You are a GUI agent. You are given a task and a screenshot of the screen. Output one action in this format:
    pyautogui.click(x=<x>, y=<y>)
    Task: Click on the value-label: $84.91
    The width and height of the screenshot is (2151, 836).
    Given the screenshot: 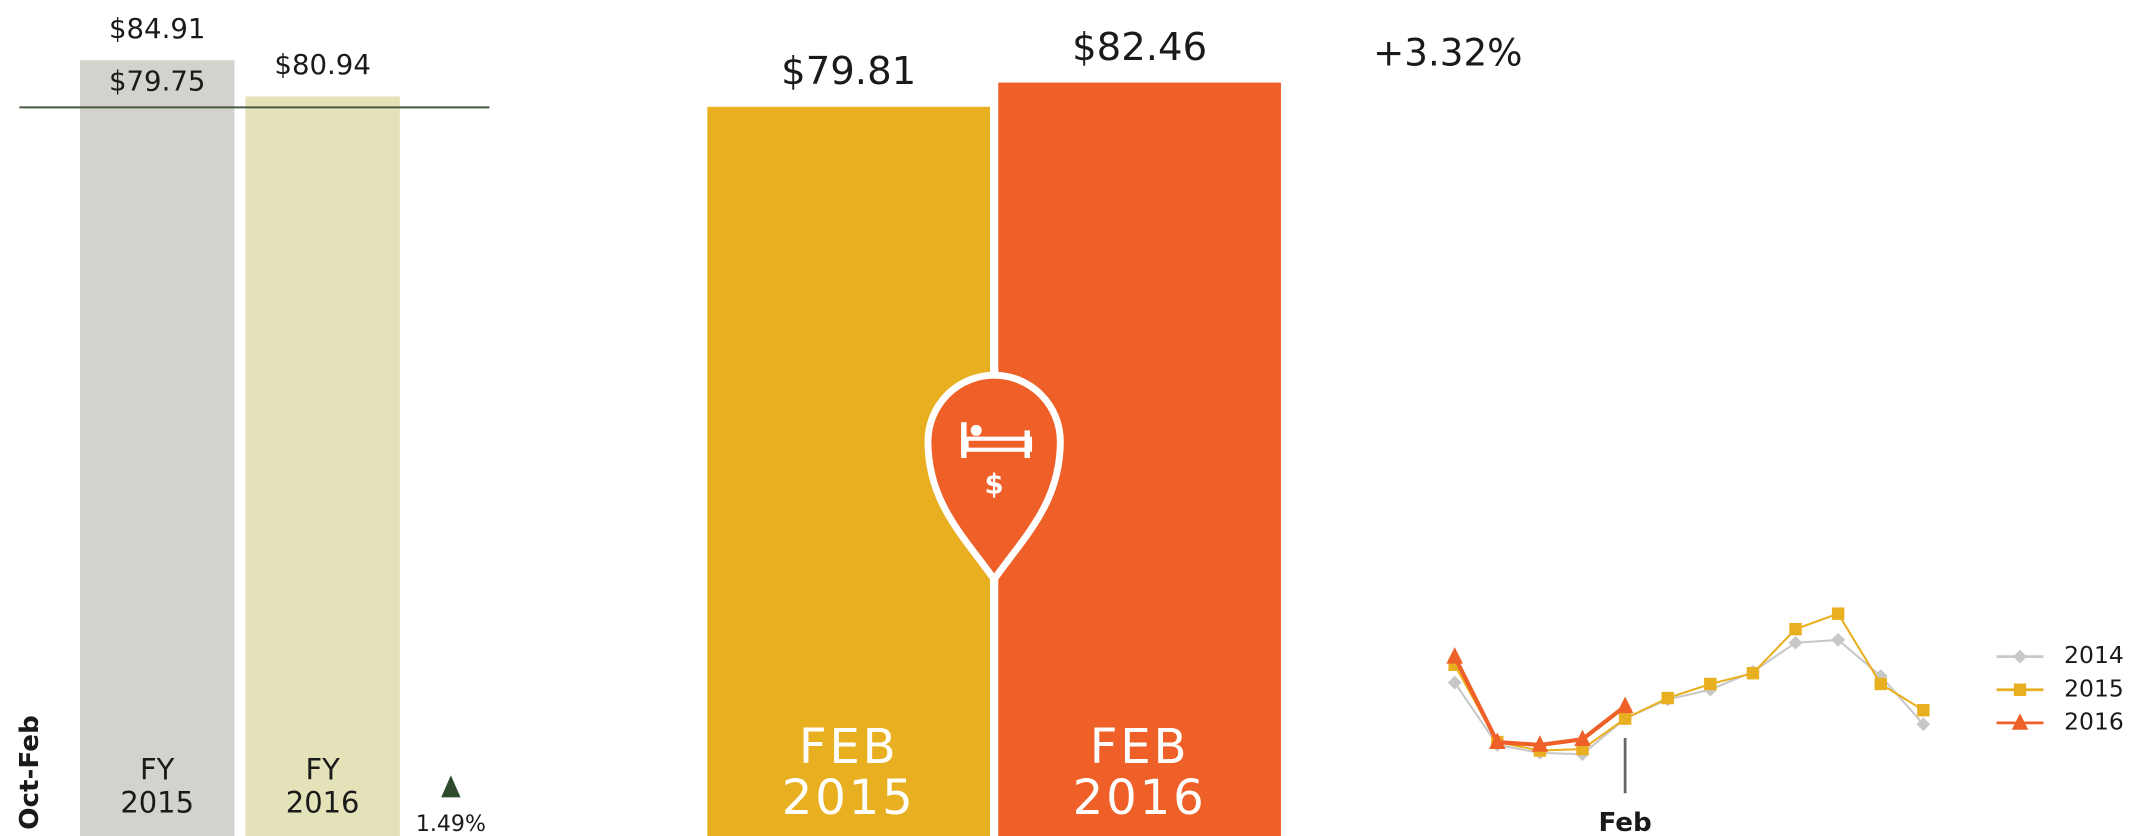 What is the action you would take?
    pyautogui.click(x=157, y=28)
    